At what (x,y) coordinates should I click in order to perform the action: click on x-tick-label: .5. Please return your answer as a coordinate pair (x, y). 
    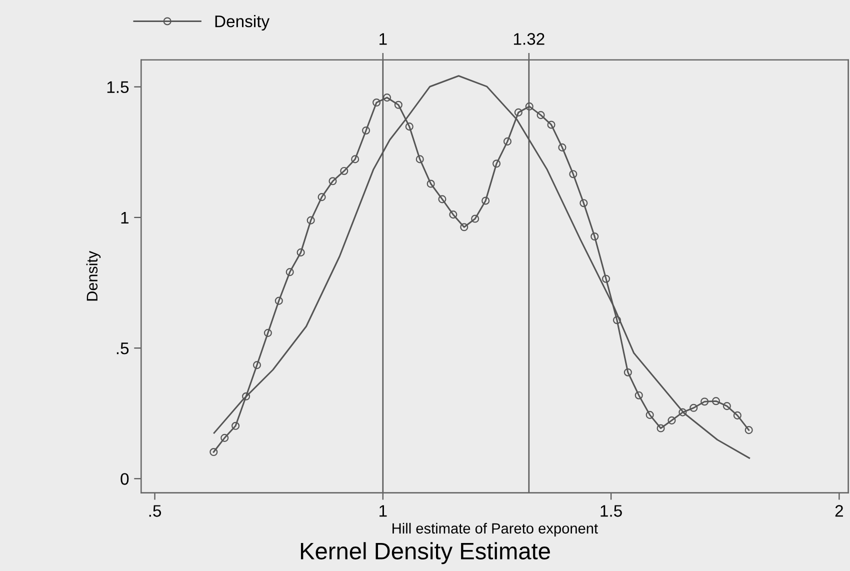
    Looking at the image, I should click on (155, 511).